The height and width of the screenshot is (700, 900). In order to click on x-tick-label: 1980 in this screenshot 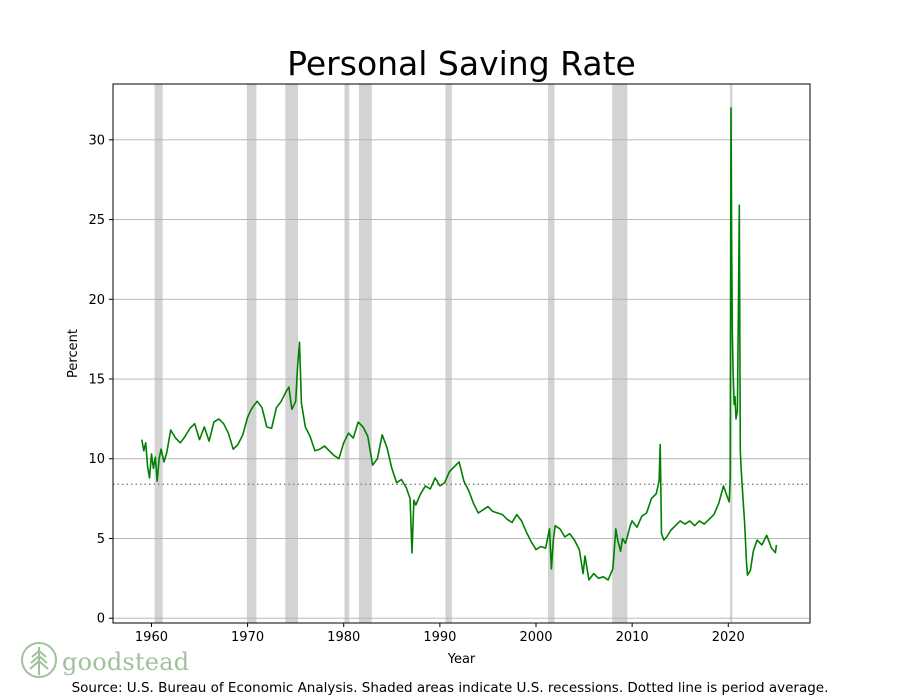, I will do `click(343, 637)`.